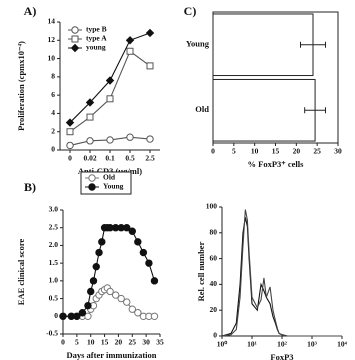  What do you see at coordinates (111, 355) in the screenshot?
I see `x-axis-label: Days after immunization` at bounding box center [111, 355].